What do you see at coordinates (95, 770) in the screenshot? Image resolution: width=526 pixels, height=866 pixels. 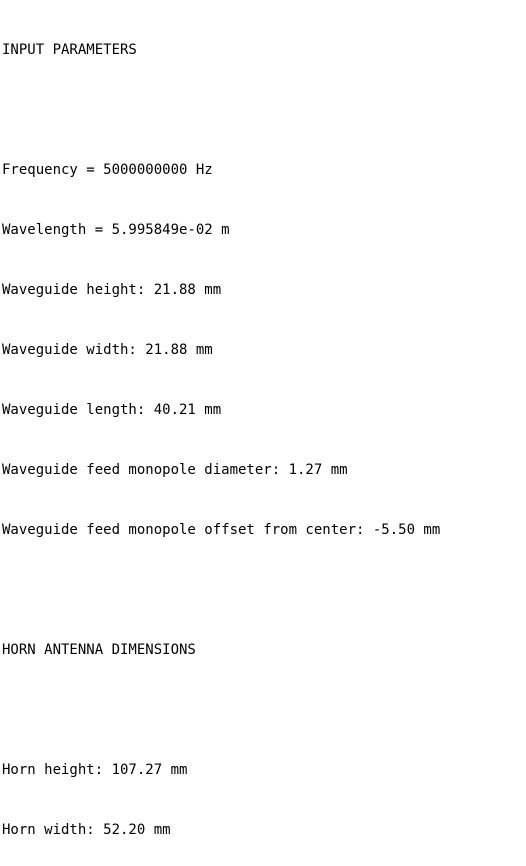 I see `horn-height-line: Horn height: 107.27 mm` at bounding box center [95, 770].